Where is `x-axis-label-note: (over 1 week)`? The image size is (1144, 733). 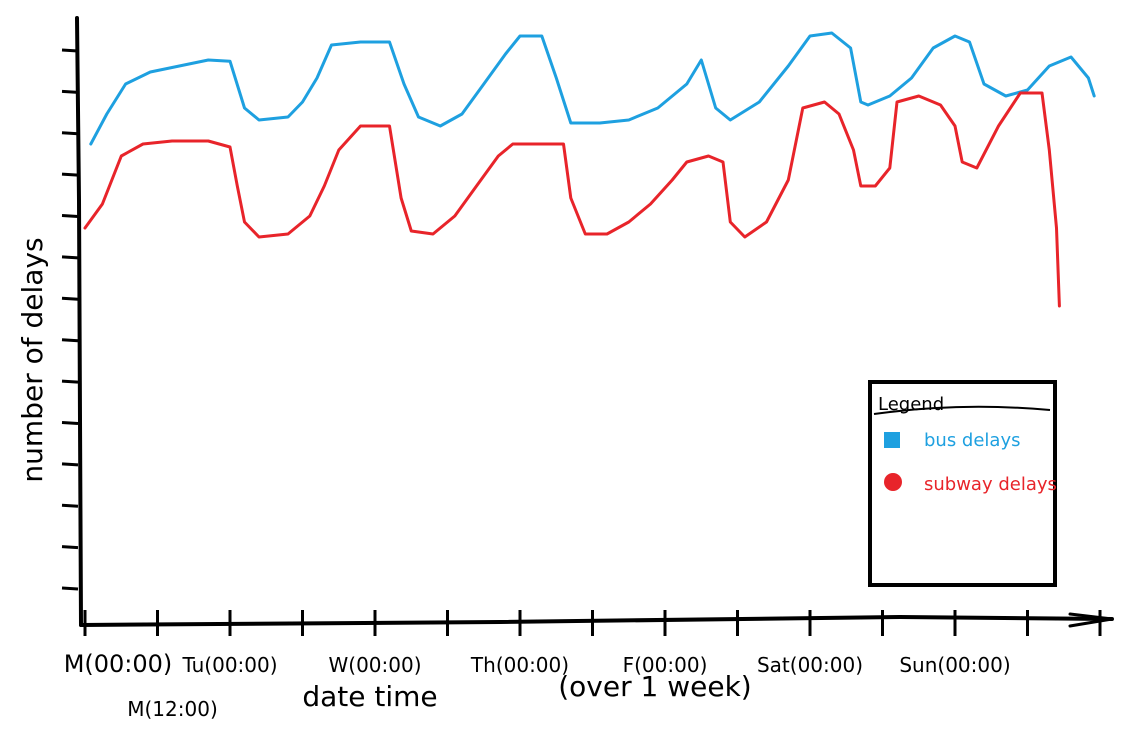 x-axis-label-note: (over 1 week) is located at coordinates (654, 686).